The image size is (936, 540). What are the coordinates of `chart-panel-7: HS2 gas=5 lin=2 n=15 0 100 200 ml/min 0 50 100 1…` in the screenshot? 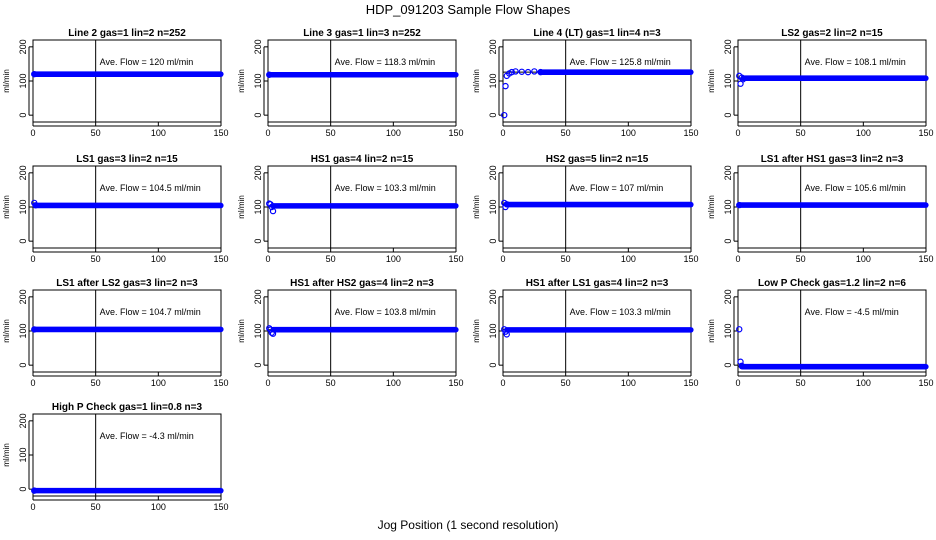 It's located at (585, 209).